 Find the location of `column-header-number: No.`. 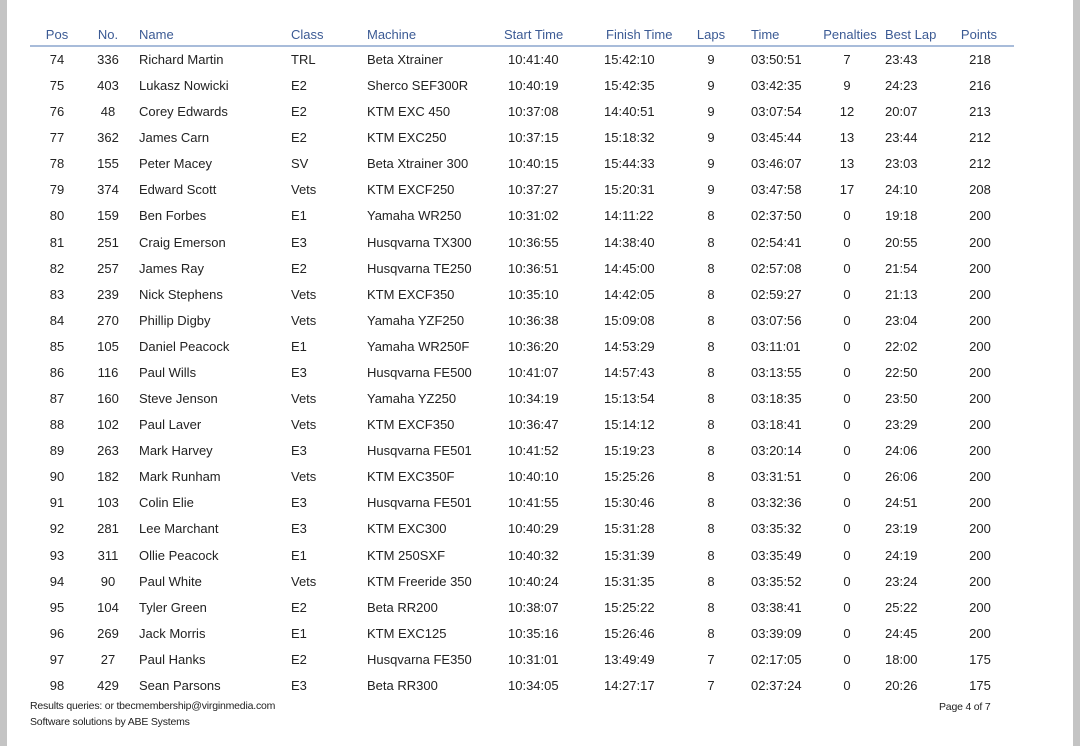

column-header-number: No. is located at coordinates (108, 34).